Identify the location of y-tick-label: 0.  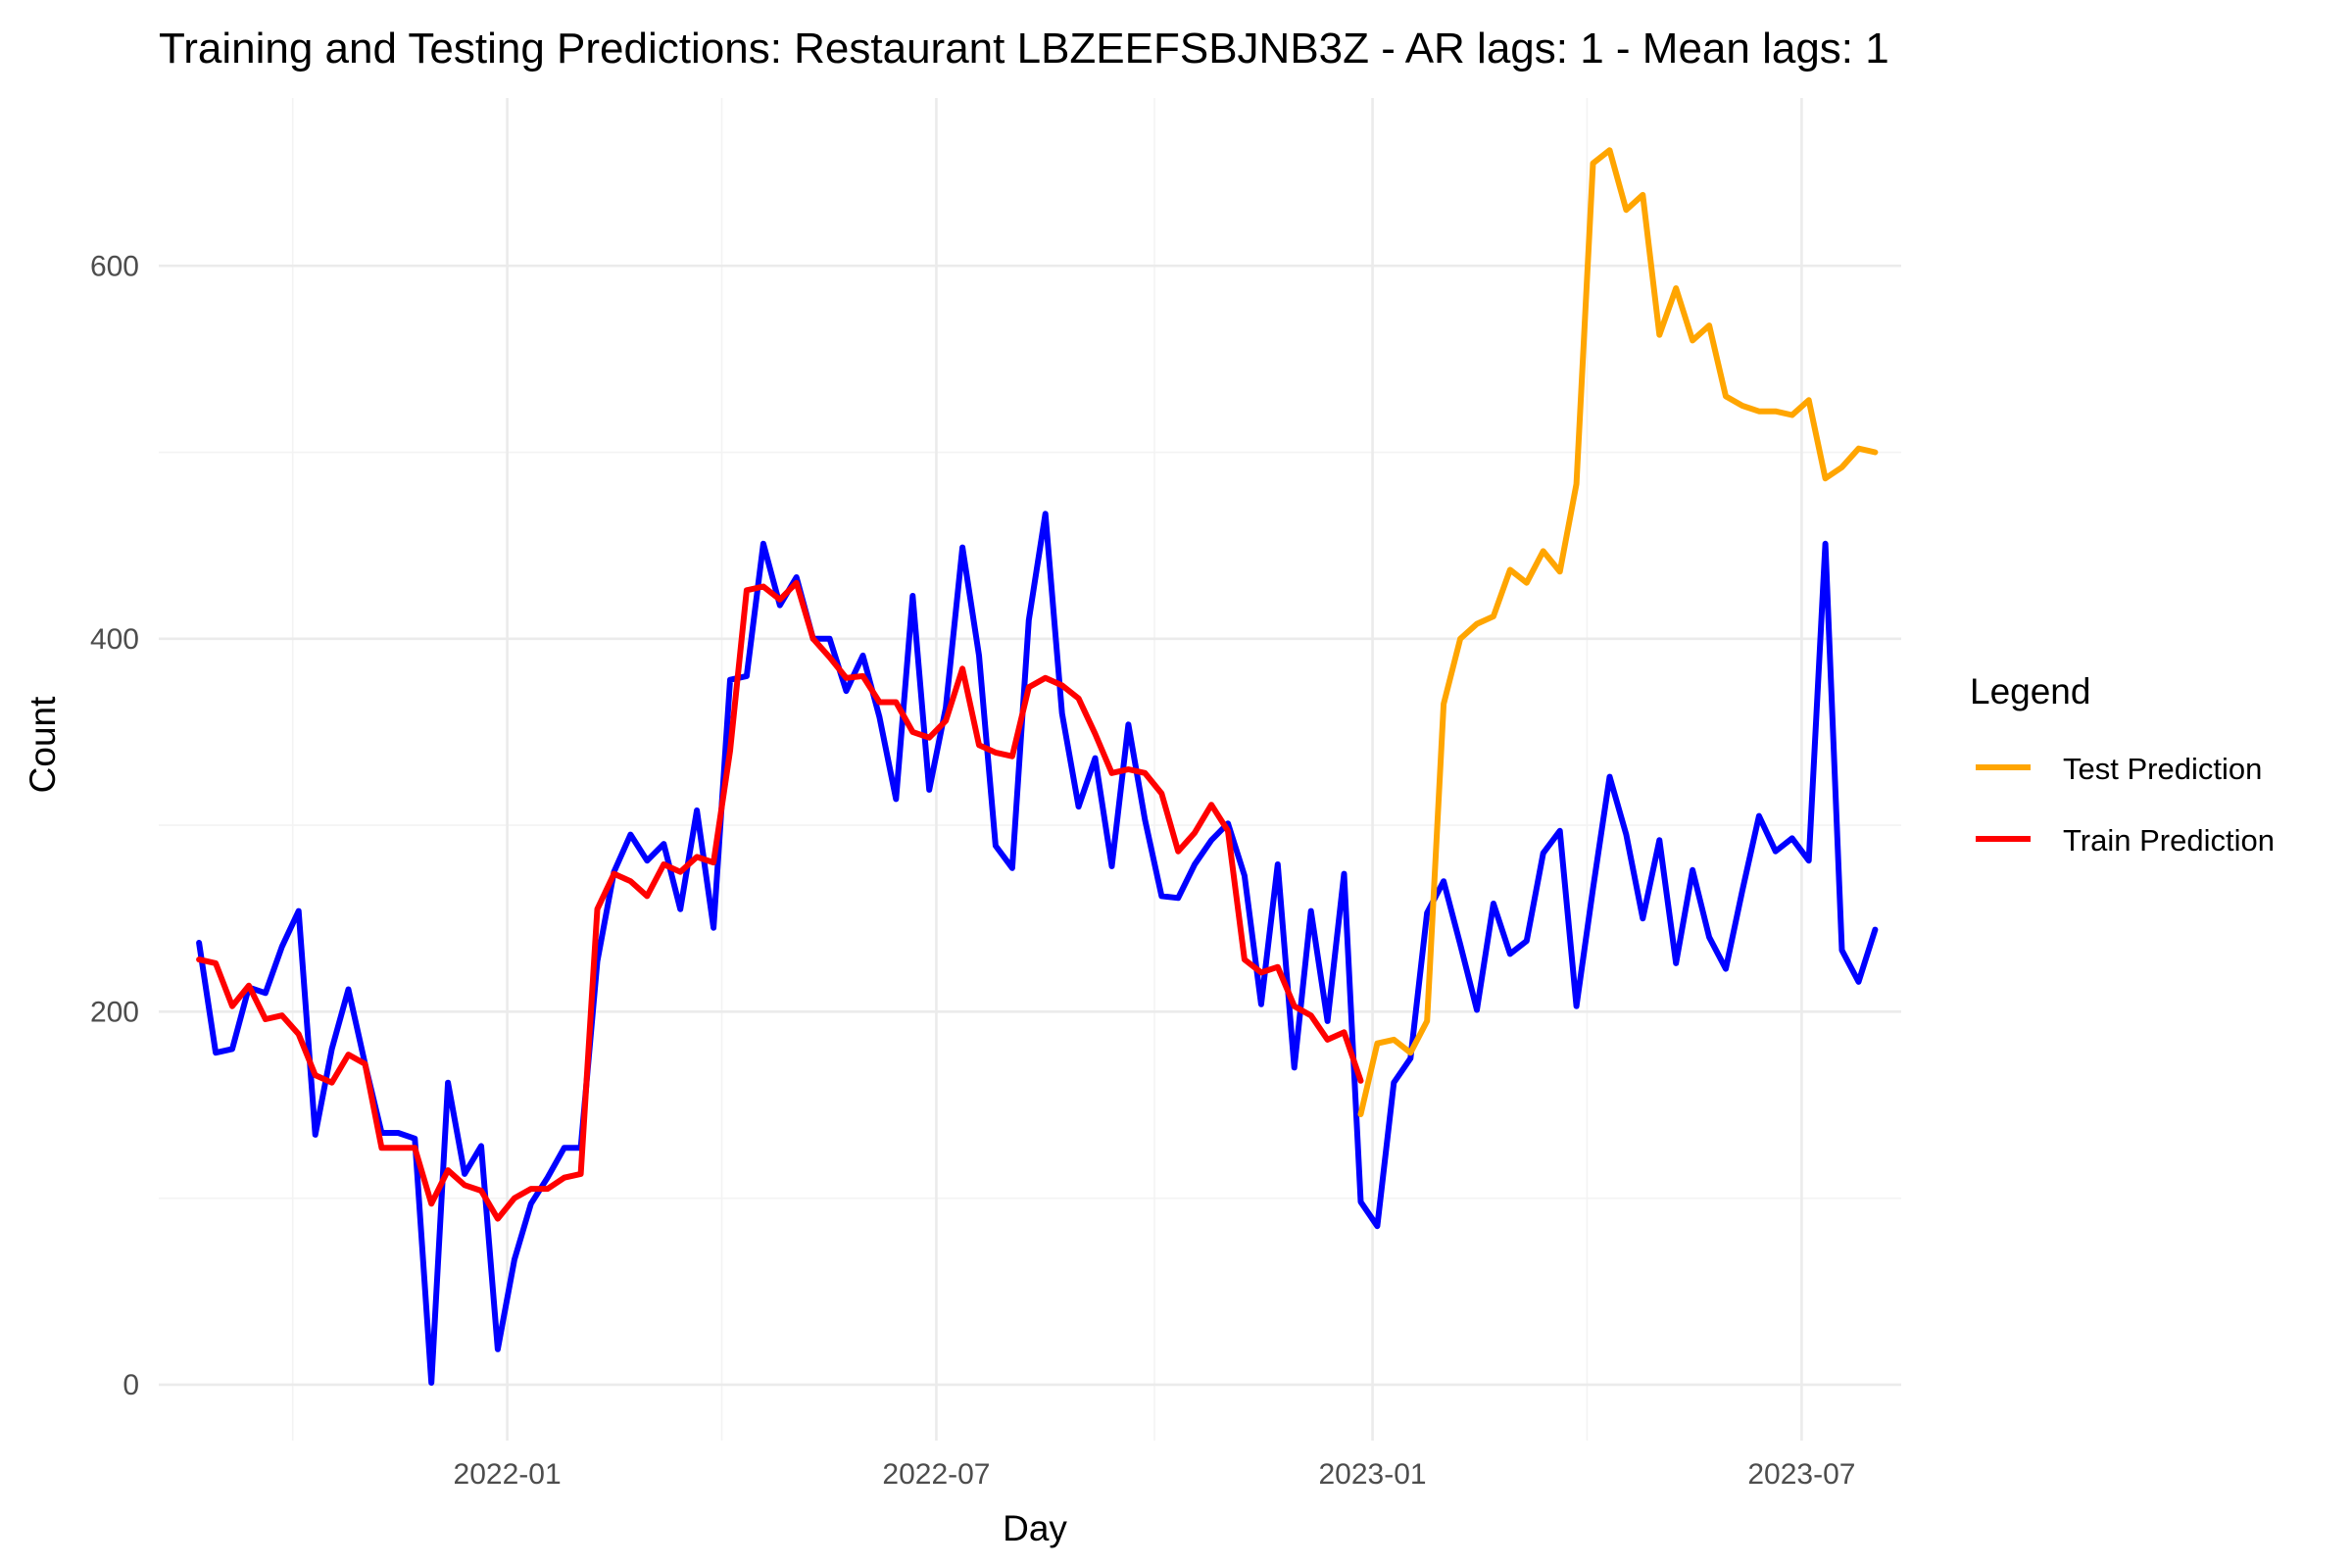
(130, 1385).